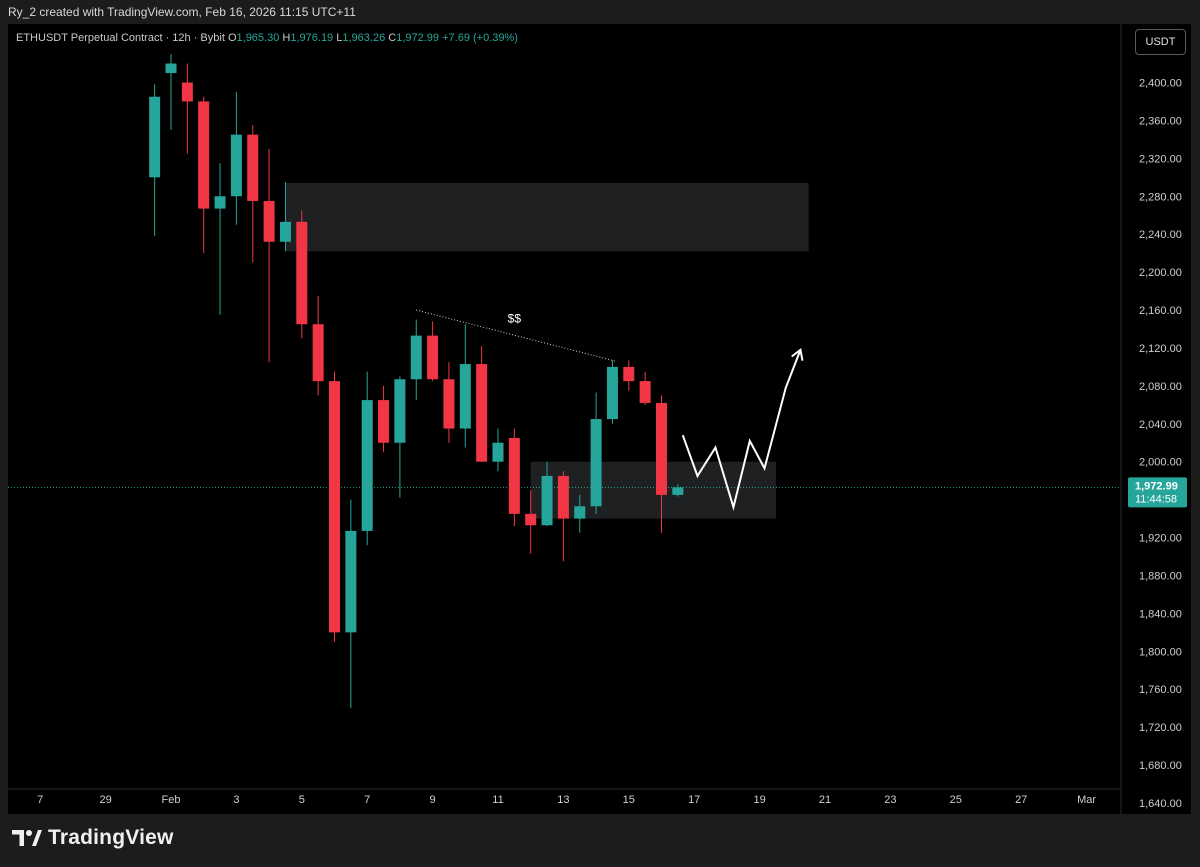 The width and height of the screenshot is (1200, 867). Describe the element at coordinates (1086, 800) in the screenshot. I see `time-tick-label: Mar` at that location.